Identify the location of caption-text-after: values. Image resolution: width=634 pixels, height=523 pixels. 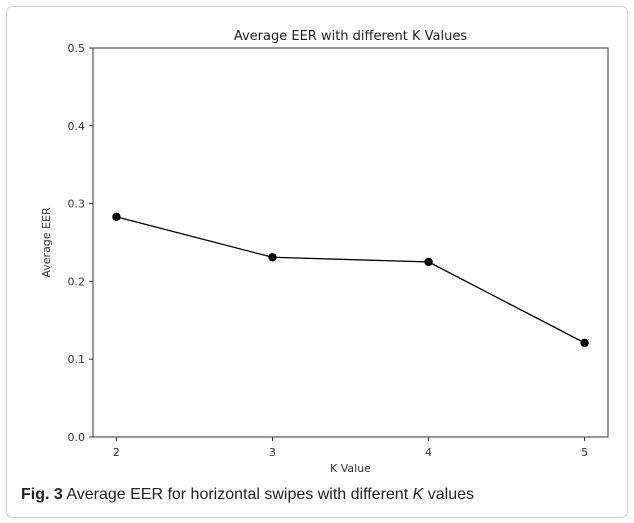
(450, 494).